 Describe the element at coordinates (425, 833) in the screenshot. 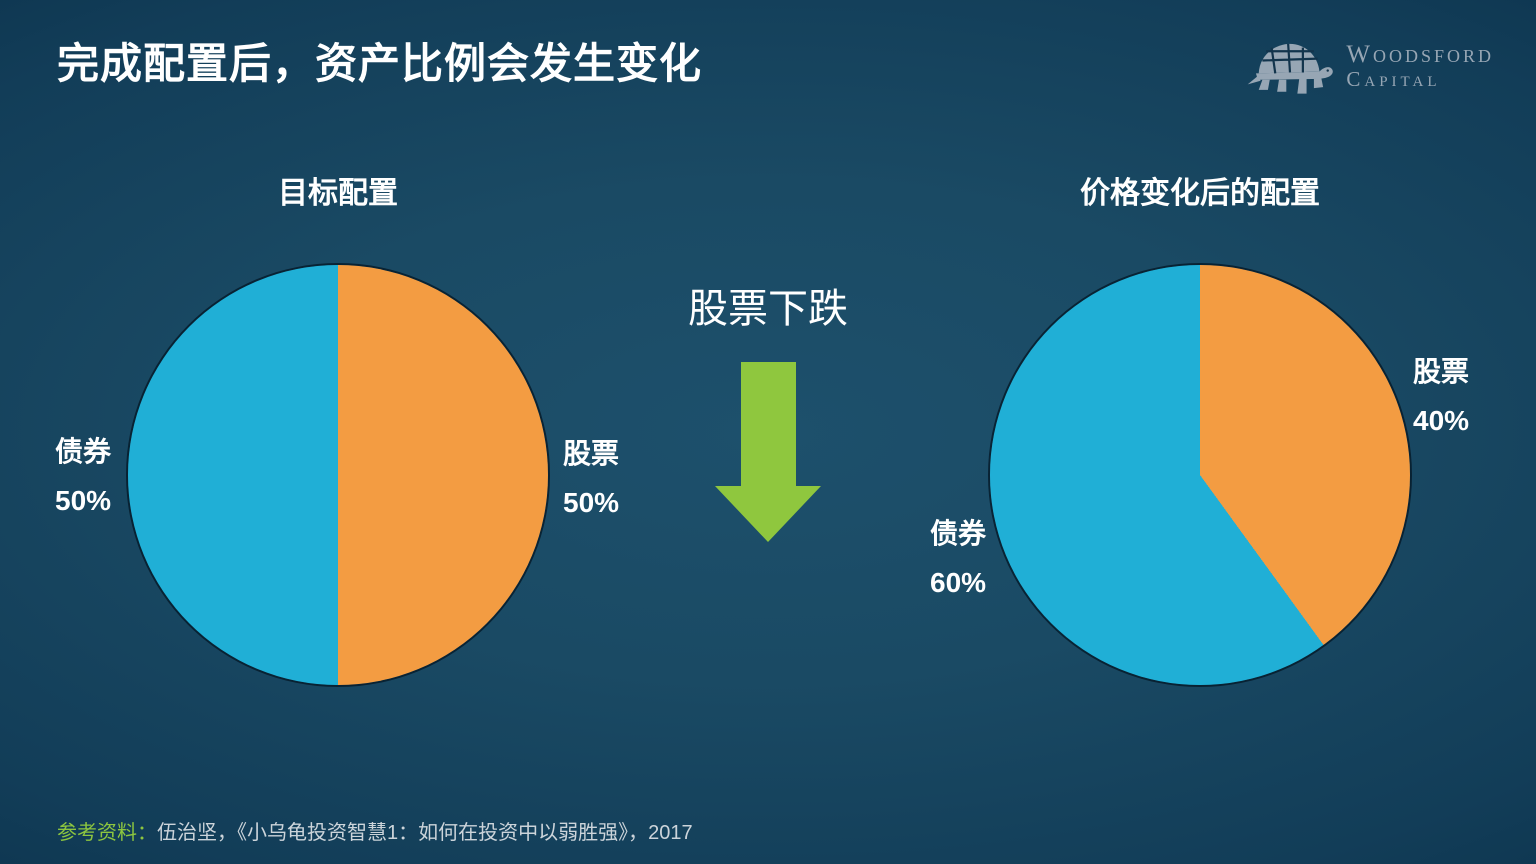

I see `footnote-text: 伍治坚，《小乌龟投资智慧1：如何在投资中以弱胜强》，2017` at that location.